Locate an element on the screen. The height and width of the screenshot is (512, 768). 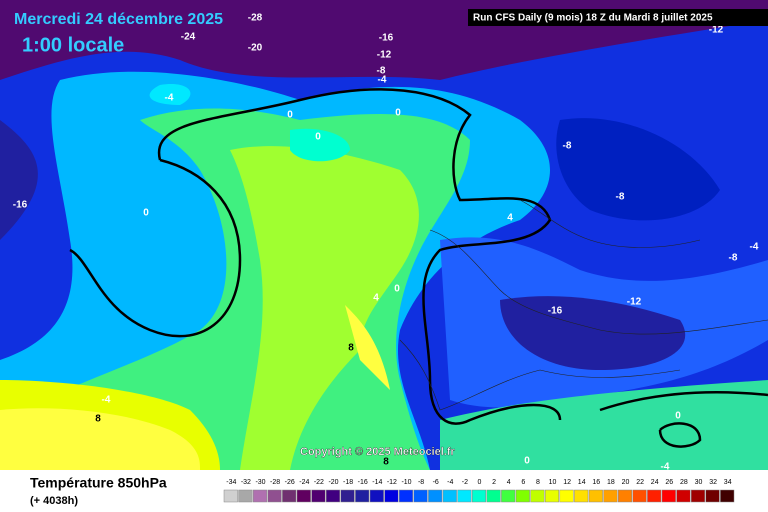
scale-label: -20 is located at coordinates (333, 482).